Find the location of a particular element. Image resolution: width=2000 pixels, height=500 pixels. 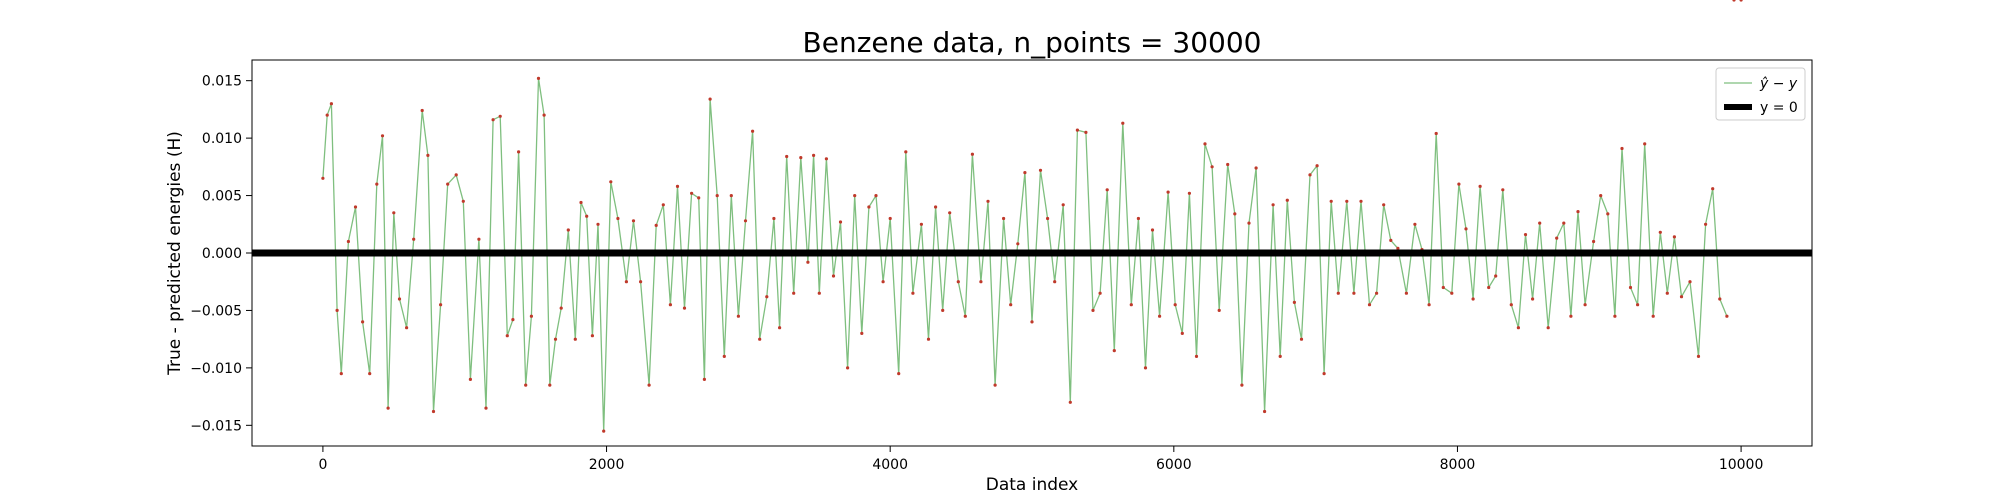

x-ticks-group: 0 2000 4000 6000 8000 10000 is located at coordinates (1040, 459).